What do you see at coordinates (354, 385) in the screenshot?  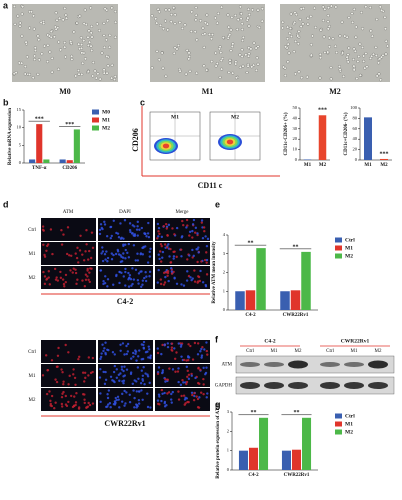 I see `band` at bounding box center [354, 385].